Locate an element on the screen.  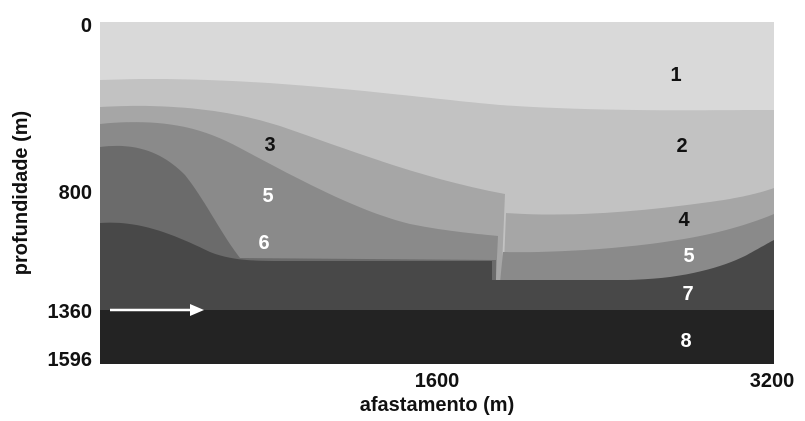
layer-label-5-left: 5 is located at coordinates (267, 196).